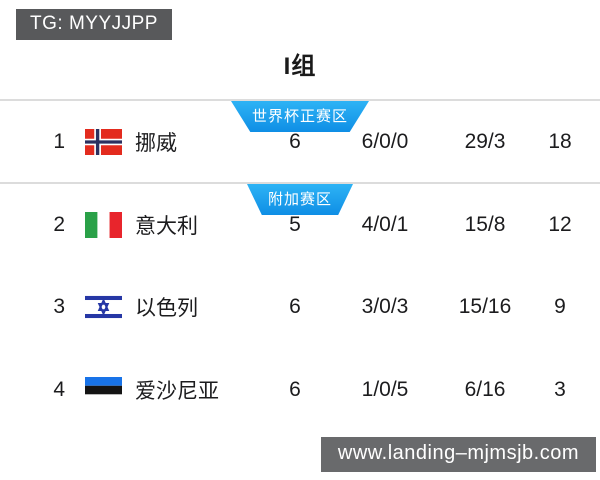 This screenshot has height=480, width=600. Describe the element at coordinates (103, 389) in the screenshot. I see `estonia-flag-icon` at that location.